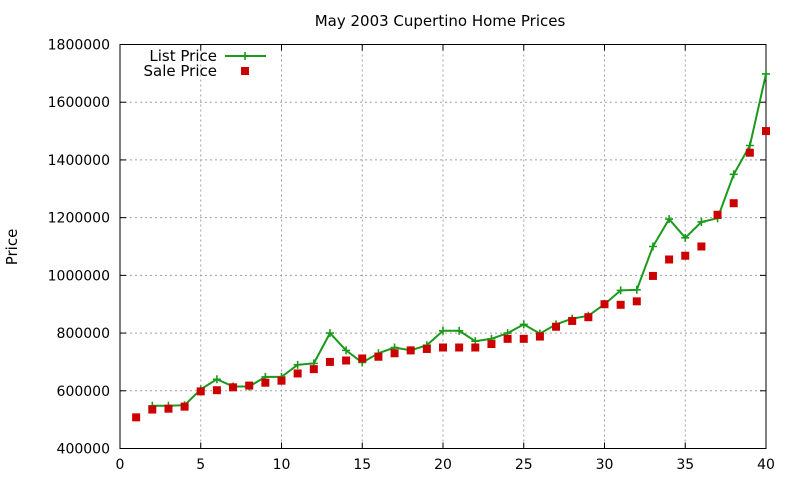  What do you see at coordinates (245, 56) in the screenshot?
I see `legend-marker-list-price` at bounding box center [245, 56].